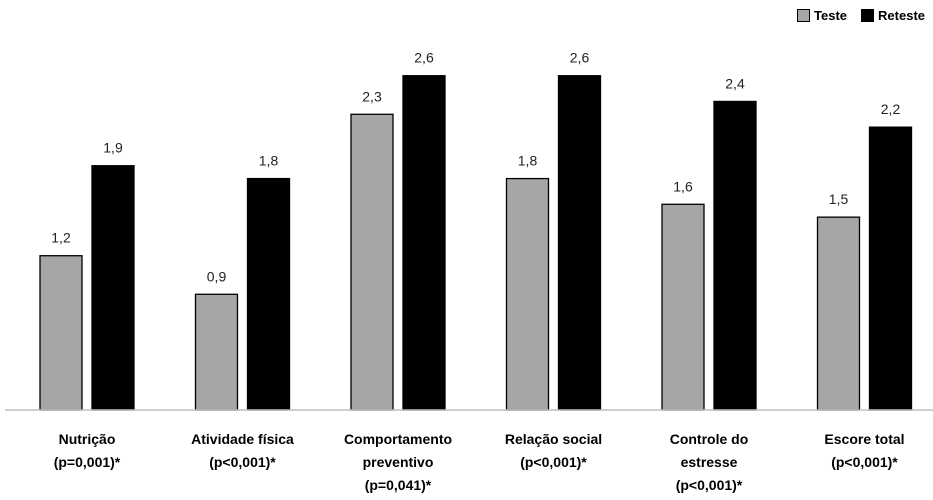 This screenshot has height=500, width=933. Describe the element at coordinates (87, 462) in the screenshot. I see `x-tick-label: (p=0,001)*` at that location.